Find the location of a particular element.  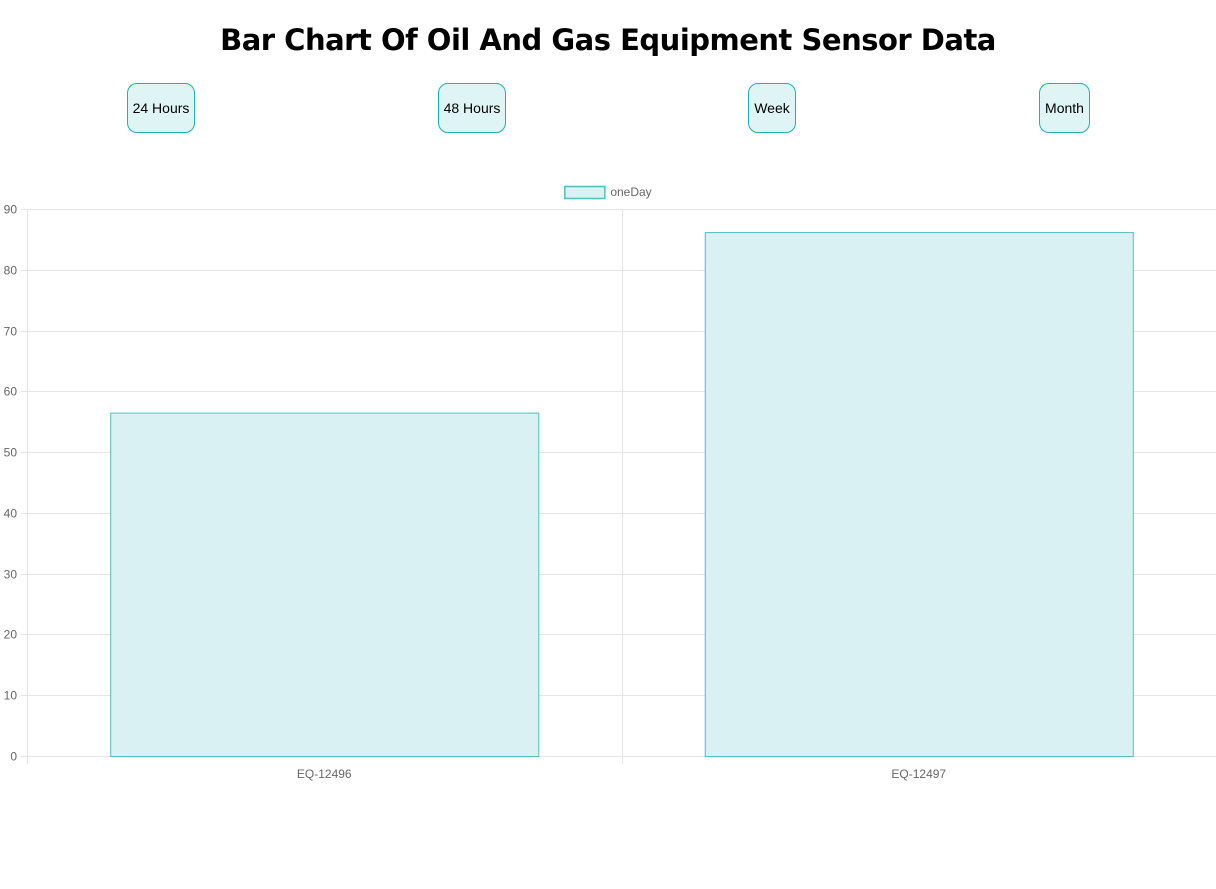

range-month-button: Month is located at coordinates (1064, 108).